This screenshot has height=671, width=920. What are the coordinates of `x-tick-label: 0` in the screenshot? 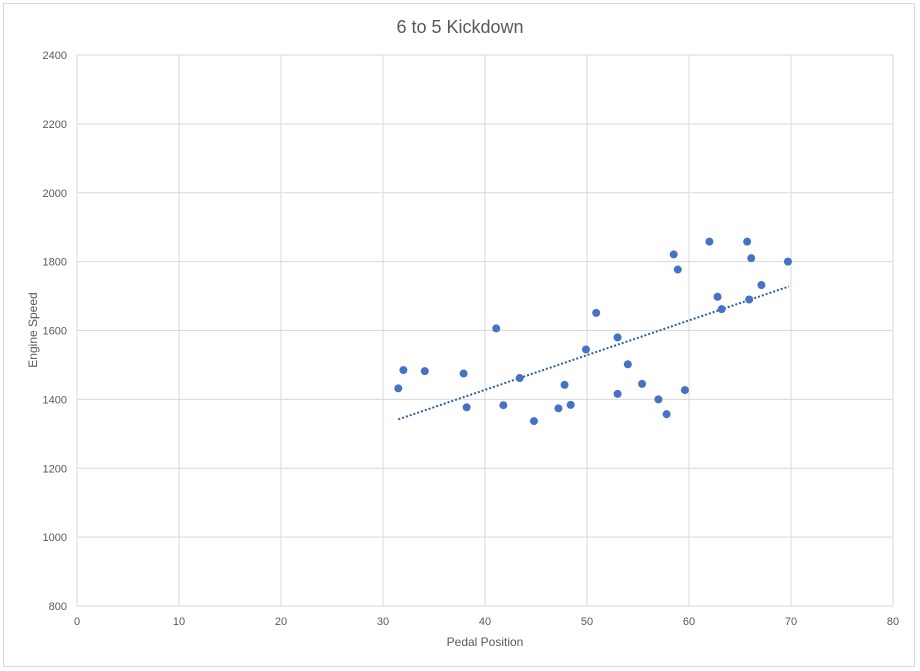 It's located at (77, 622).